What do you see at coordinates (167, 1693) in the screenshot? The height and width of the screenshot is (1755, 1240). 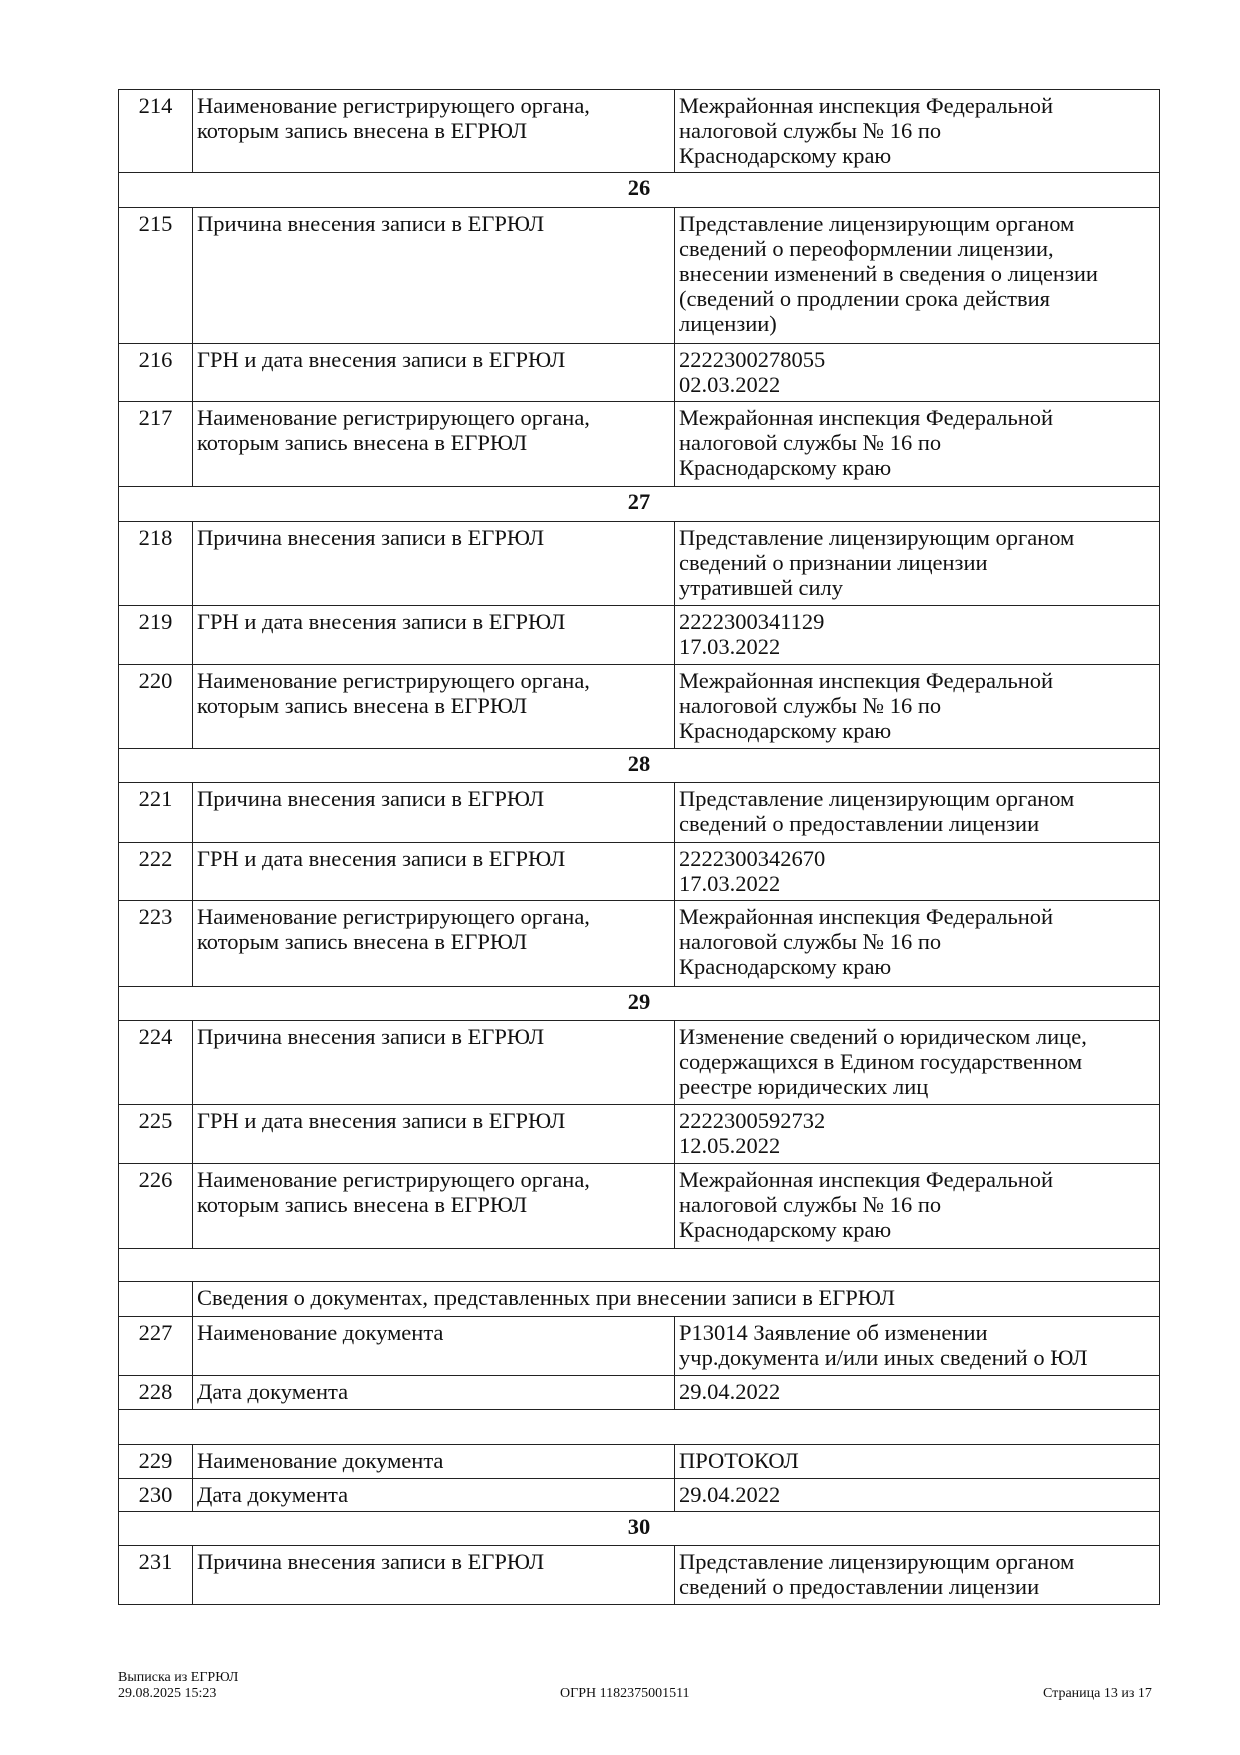 I see `footer-datetime: 29.08.2025 15:23` at bounding box center [167, 1693].